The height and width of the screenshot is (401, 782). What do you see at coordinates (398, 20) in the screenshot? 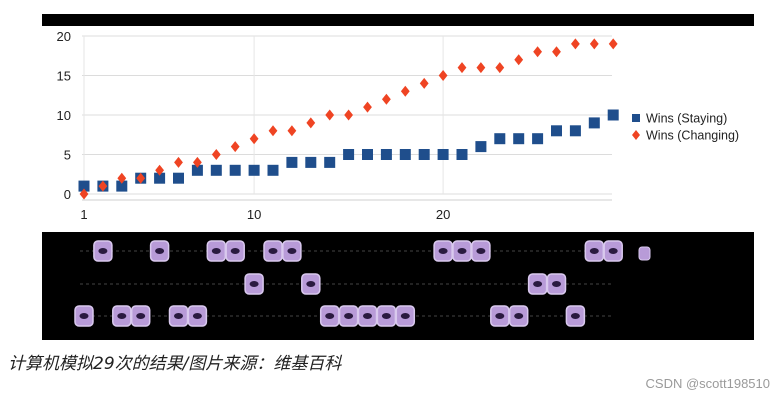
I see `top-border` at bounding box center [398, 20].